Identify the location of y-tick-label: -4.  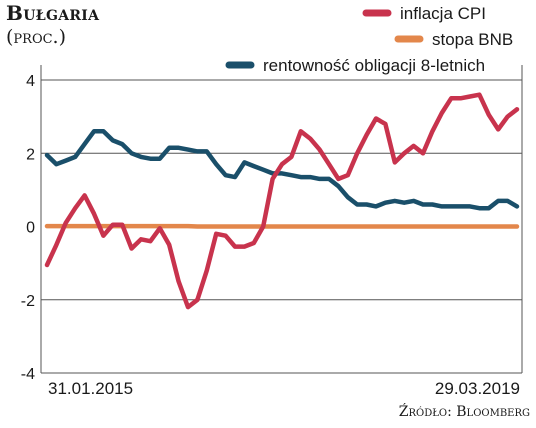
(28, 374).